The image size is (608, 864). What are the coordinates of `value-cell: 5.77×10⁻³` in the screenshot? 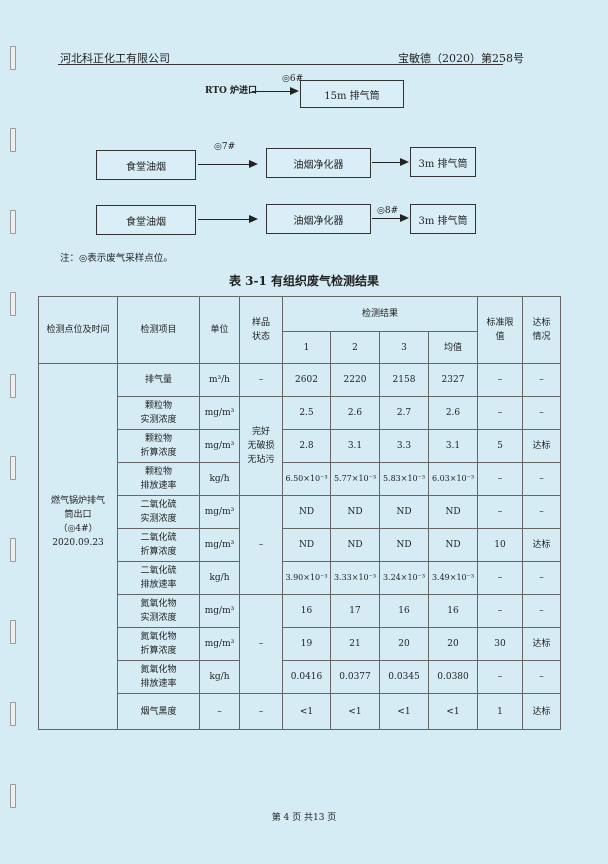 It's located at (355, 479).